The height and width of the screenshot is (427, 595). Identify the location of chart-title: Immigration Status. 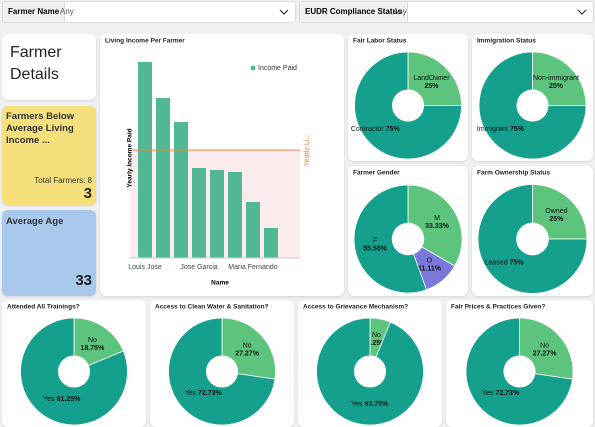
(506, 41).